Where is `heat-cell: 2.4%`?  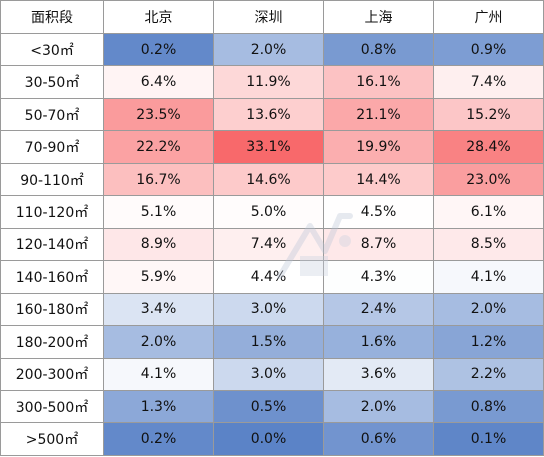
heat-cell: 2.4% is located at coordinates (378, 309).